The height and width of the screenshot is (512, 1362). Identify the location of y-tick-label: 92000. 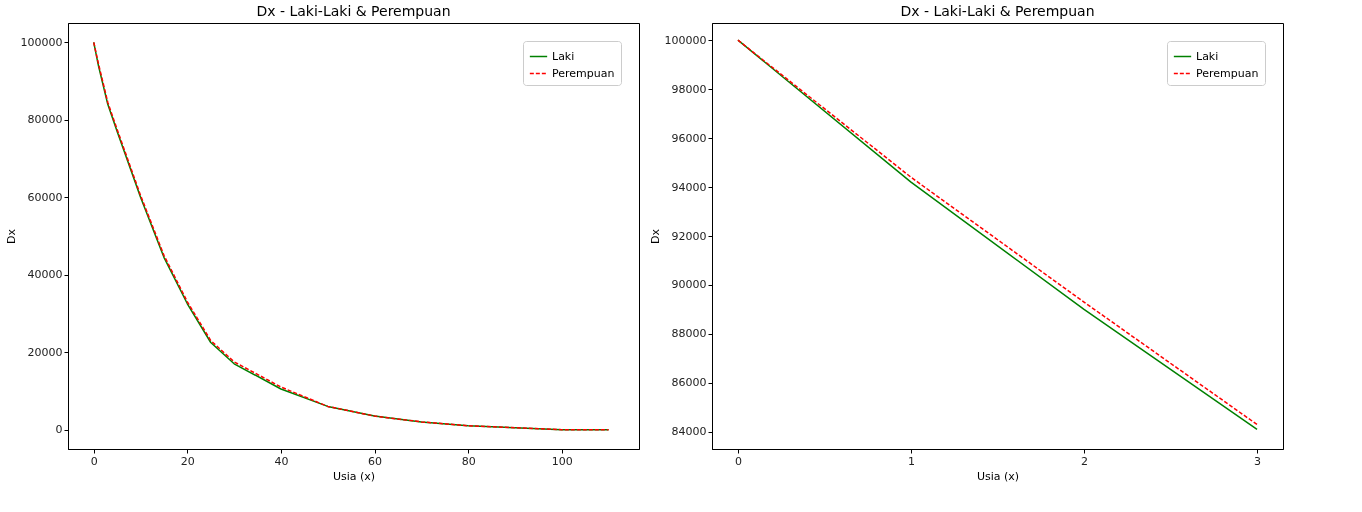
(689, 236).